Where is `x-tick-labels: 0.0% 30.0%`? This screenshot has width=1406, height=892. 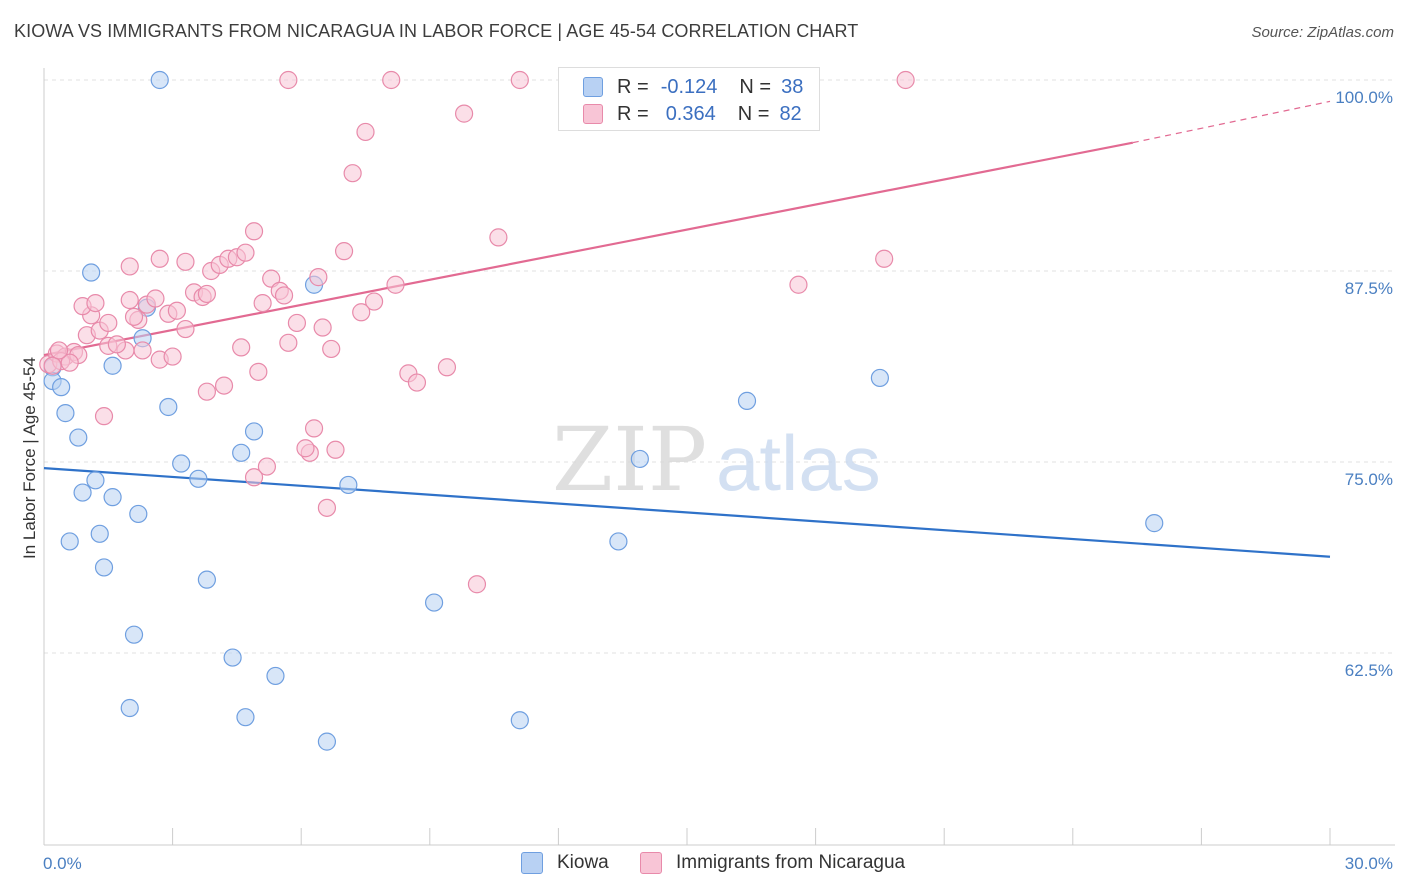 x-tick-labels: 0.0% 30.0% is located at coordinates (718, 863).